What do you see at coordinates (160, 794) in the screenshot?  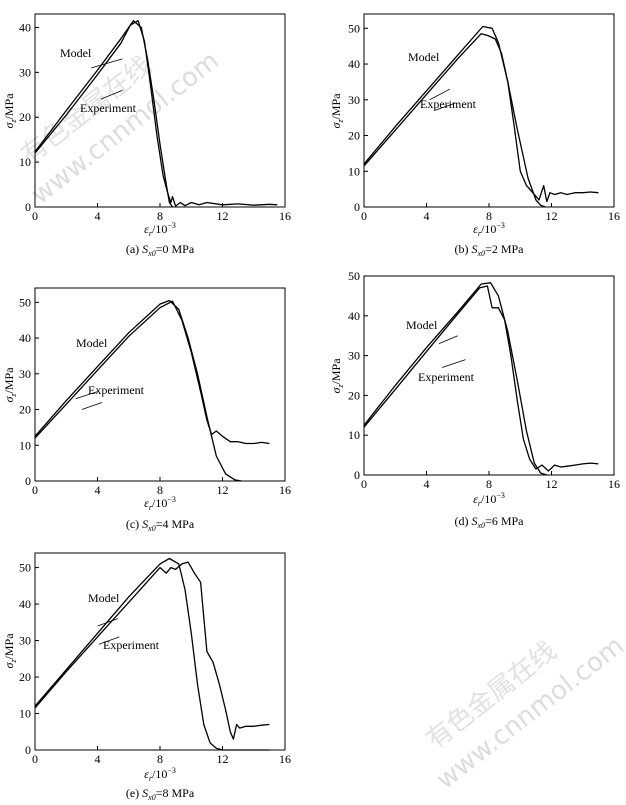 I see `panel-caption: (e) Sx0=8 MPa` at bounding box center [160, 794].